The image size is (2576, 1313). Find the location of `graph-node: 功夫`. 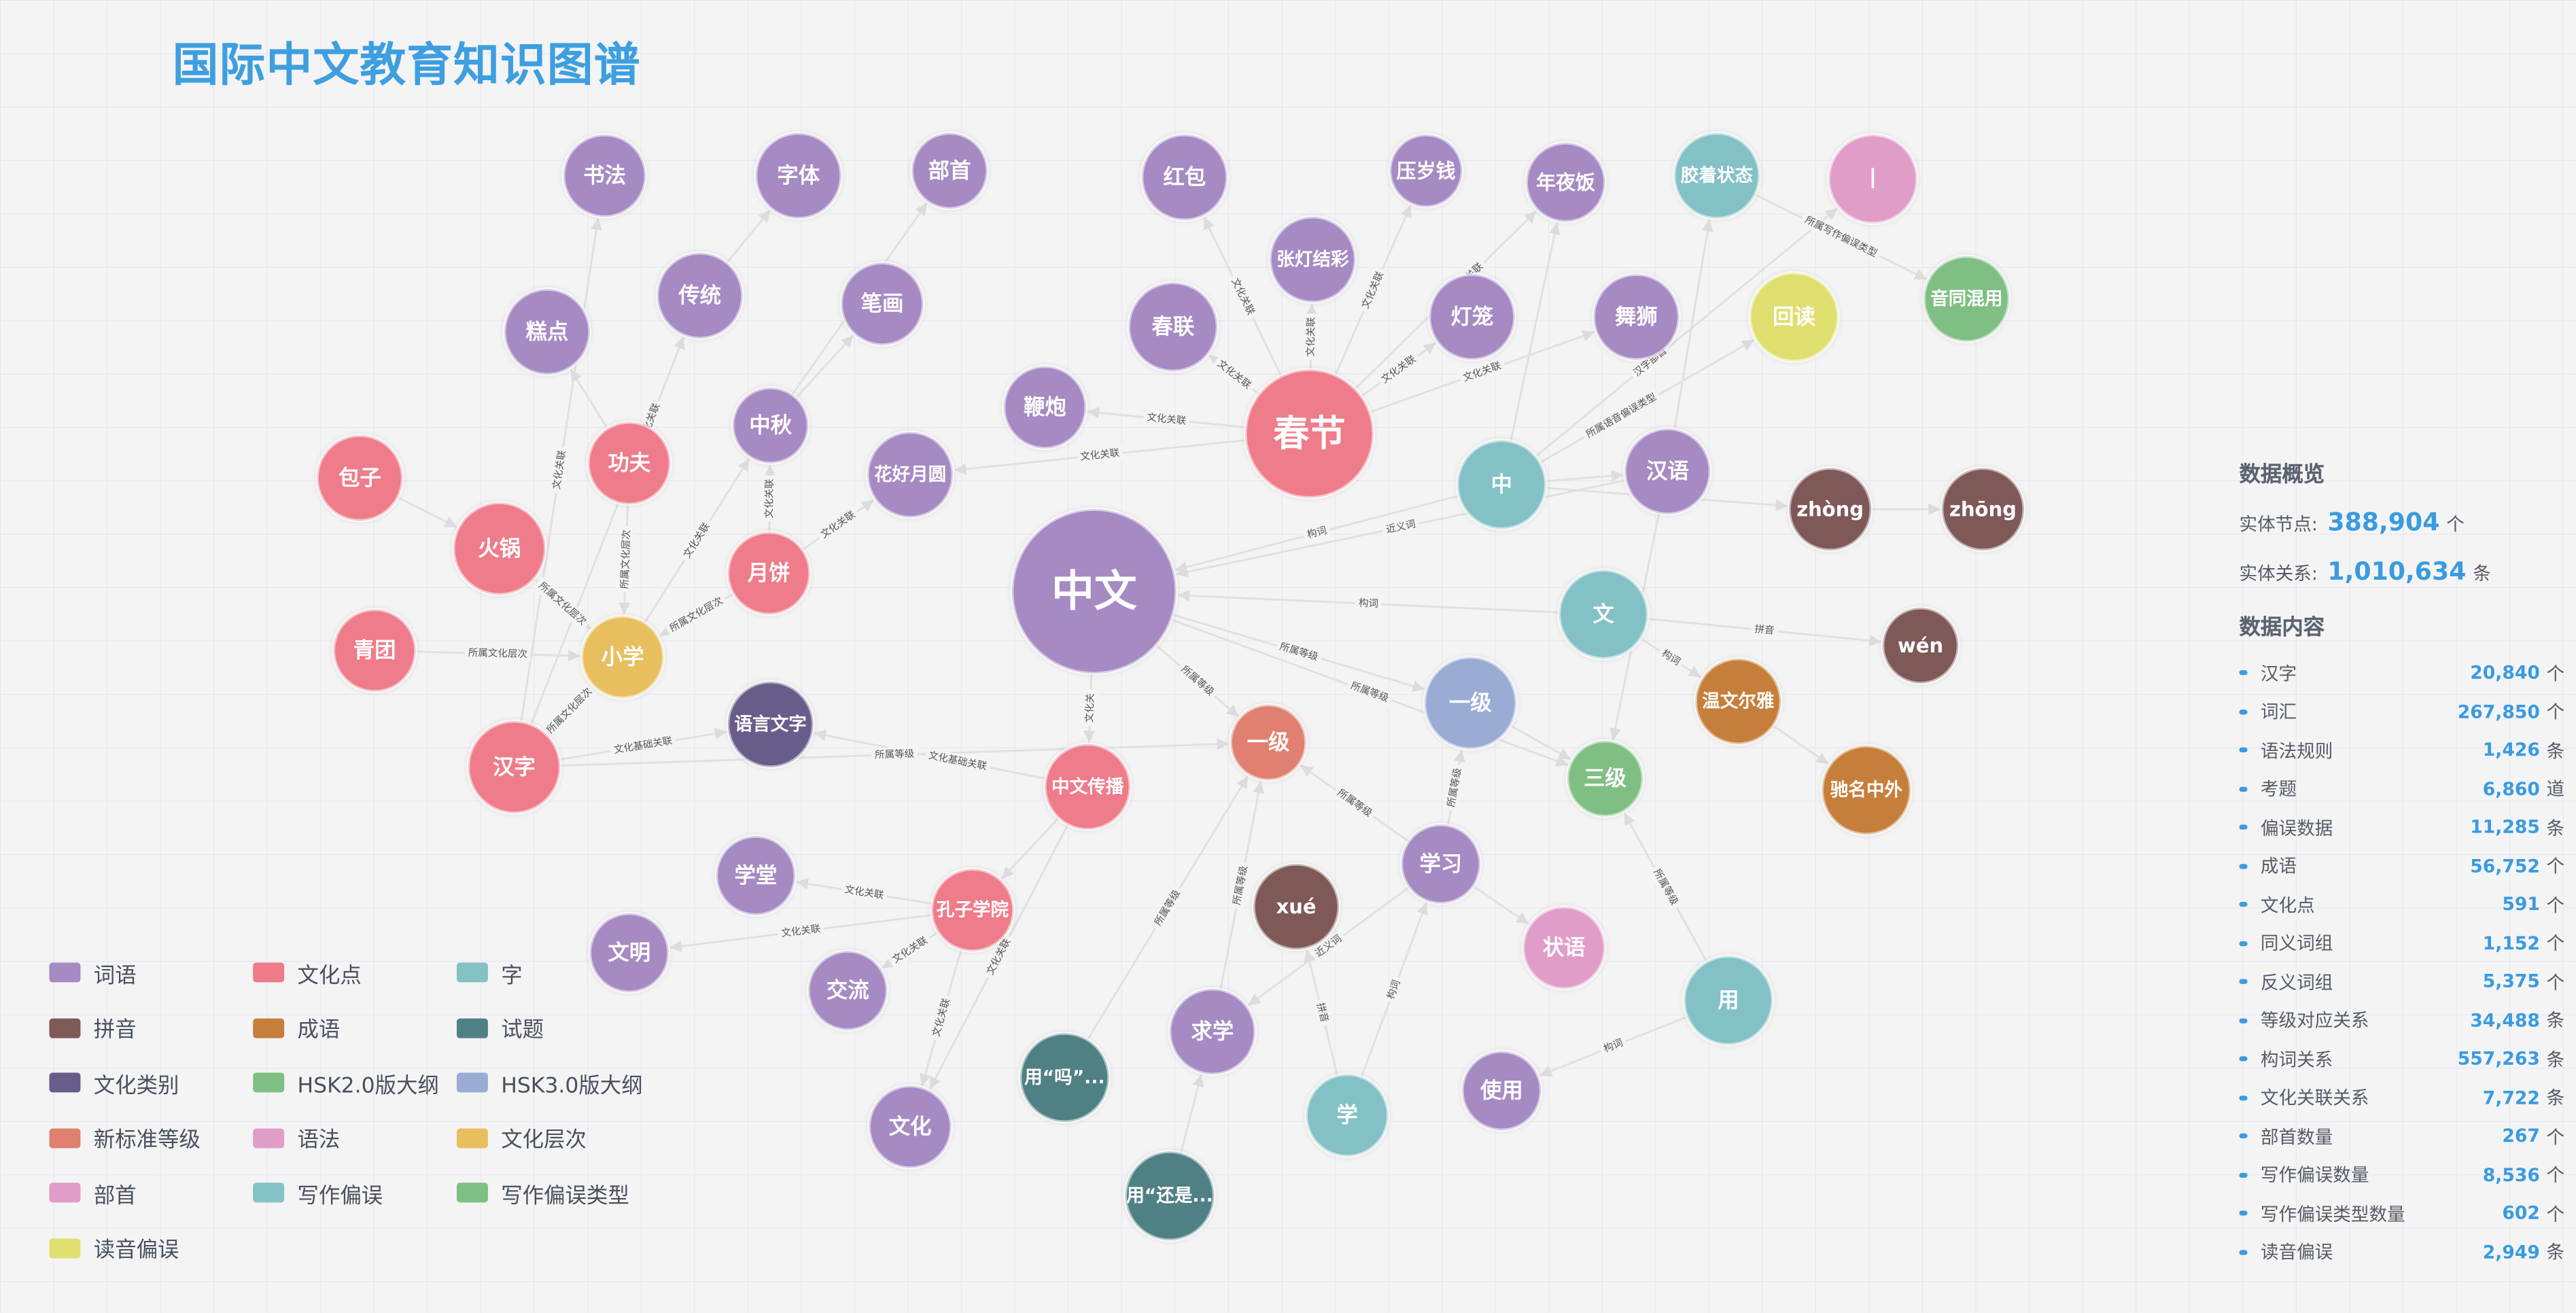

graph-node: 功夫 is located at coordinates (629, 463).